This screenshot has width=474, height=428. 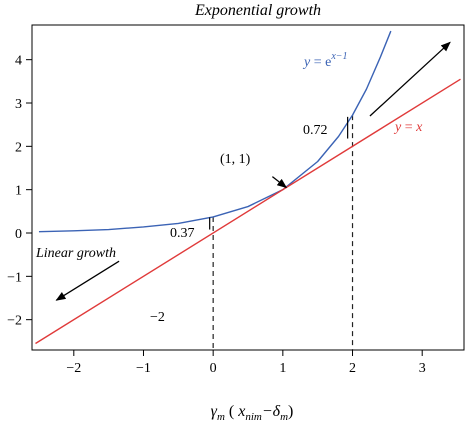 I want to click on x-tick-label: 1, so click(x=282, y=368).